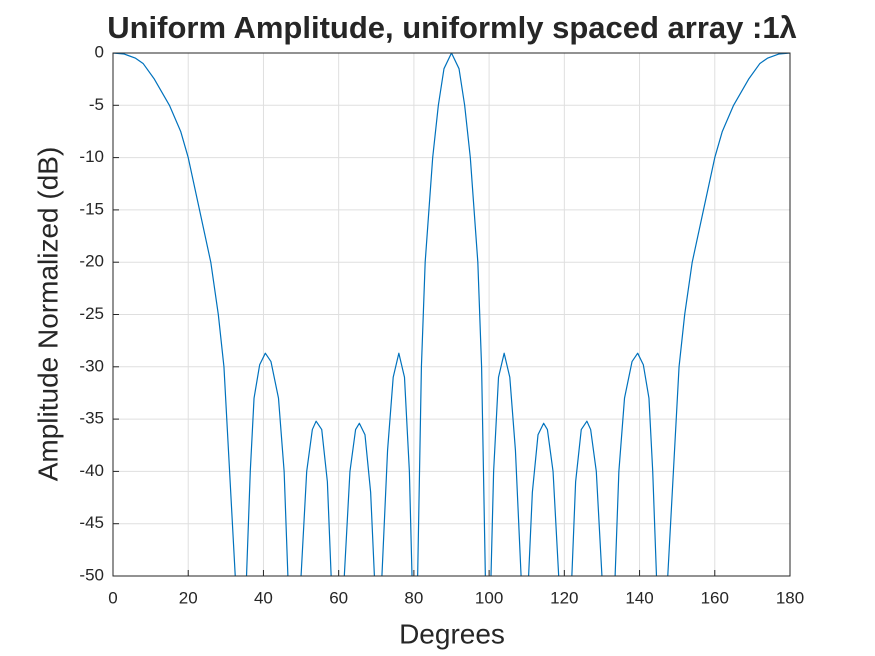 The height and width of the screenshot is (656, 875). What do you see at coordinates (263, 597) in the screenshot?
I see `x-tick-label: 40` at bounding box center [263, 597].